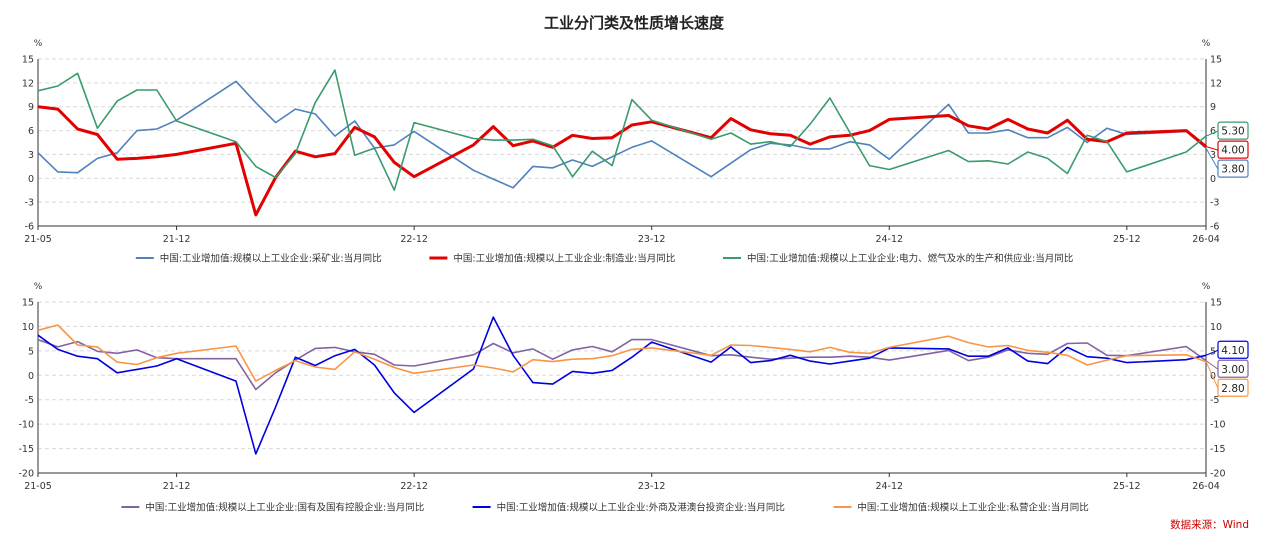  What do you see at coordinates (414, 239) in the screenshot?
I see `x-tick-label-0-2: 22-12` at bounding box center [414, 239].